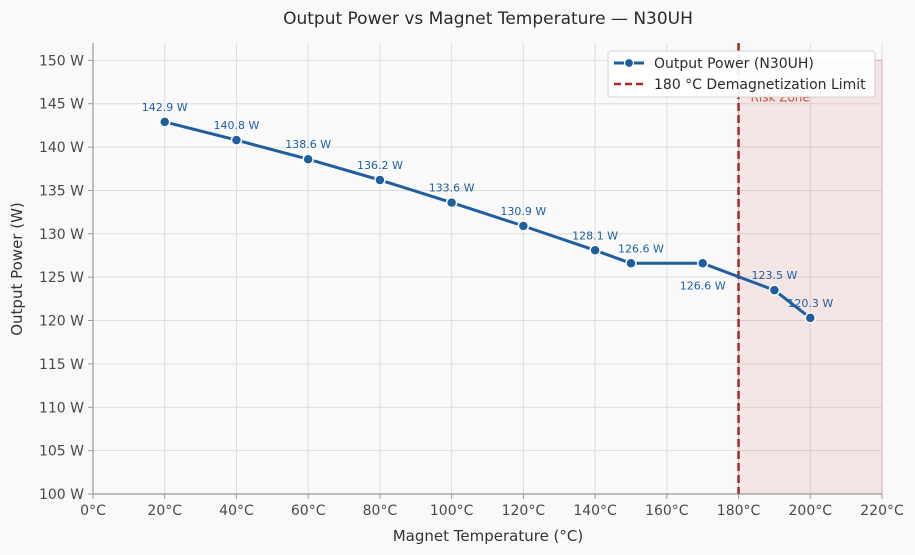 The width and height of the screenshot is (915, 555). Describe the element at coordinates (61, 408) in the screenshot. I see `y-tick-label-2: 110 W` at that location.